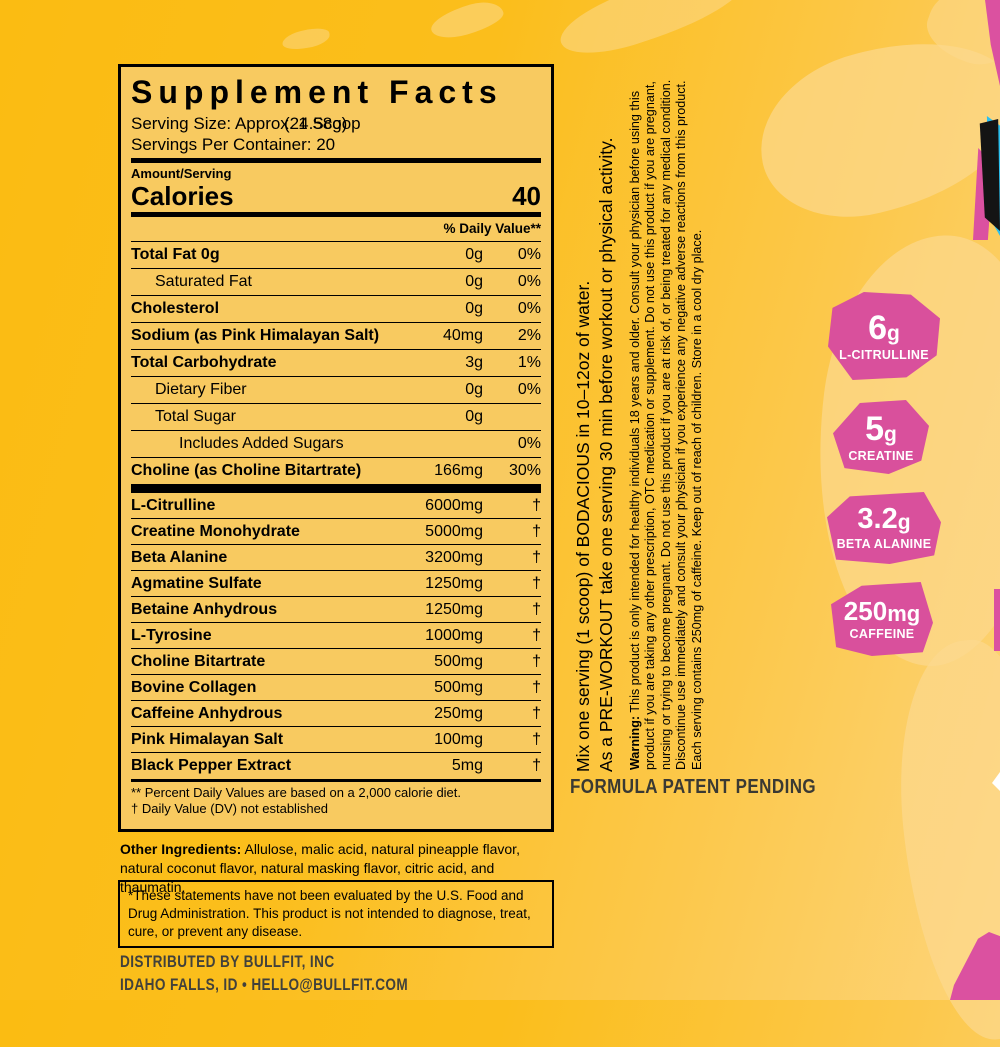  I want to click on ingredient-name: L-Tyrosine, so click(171, 635).